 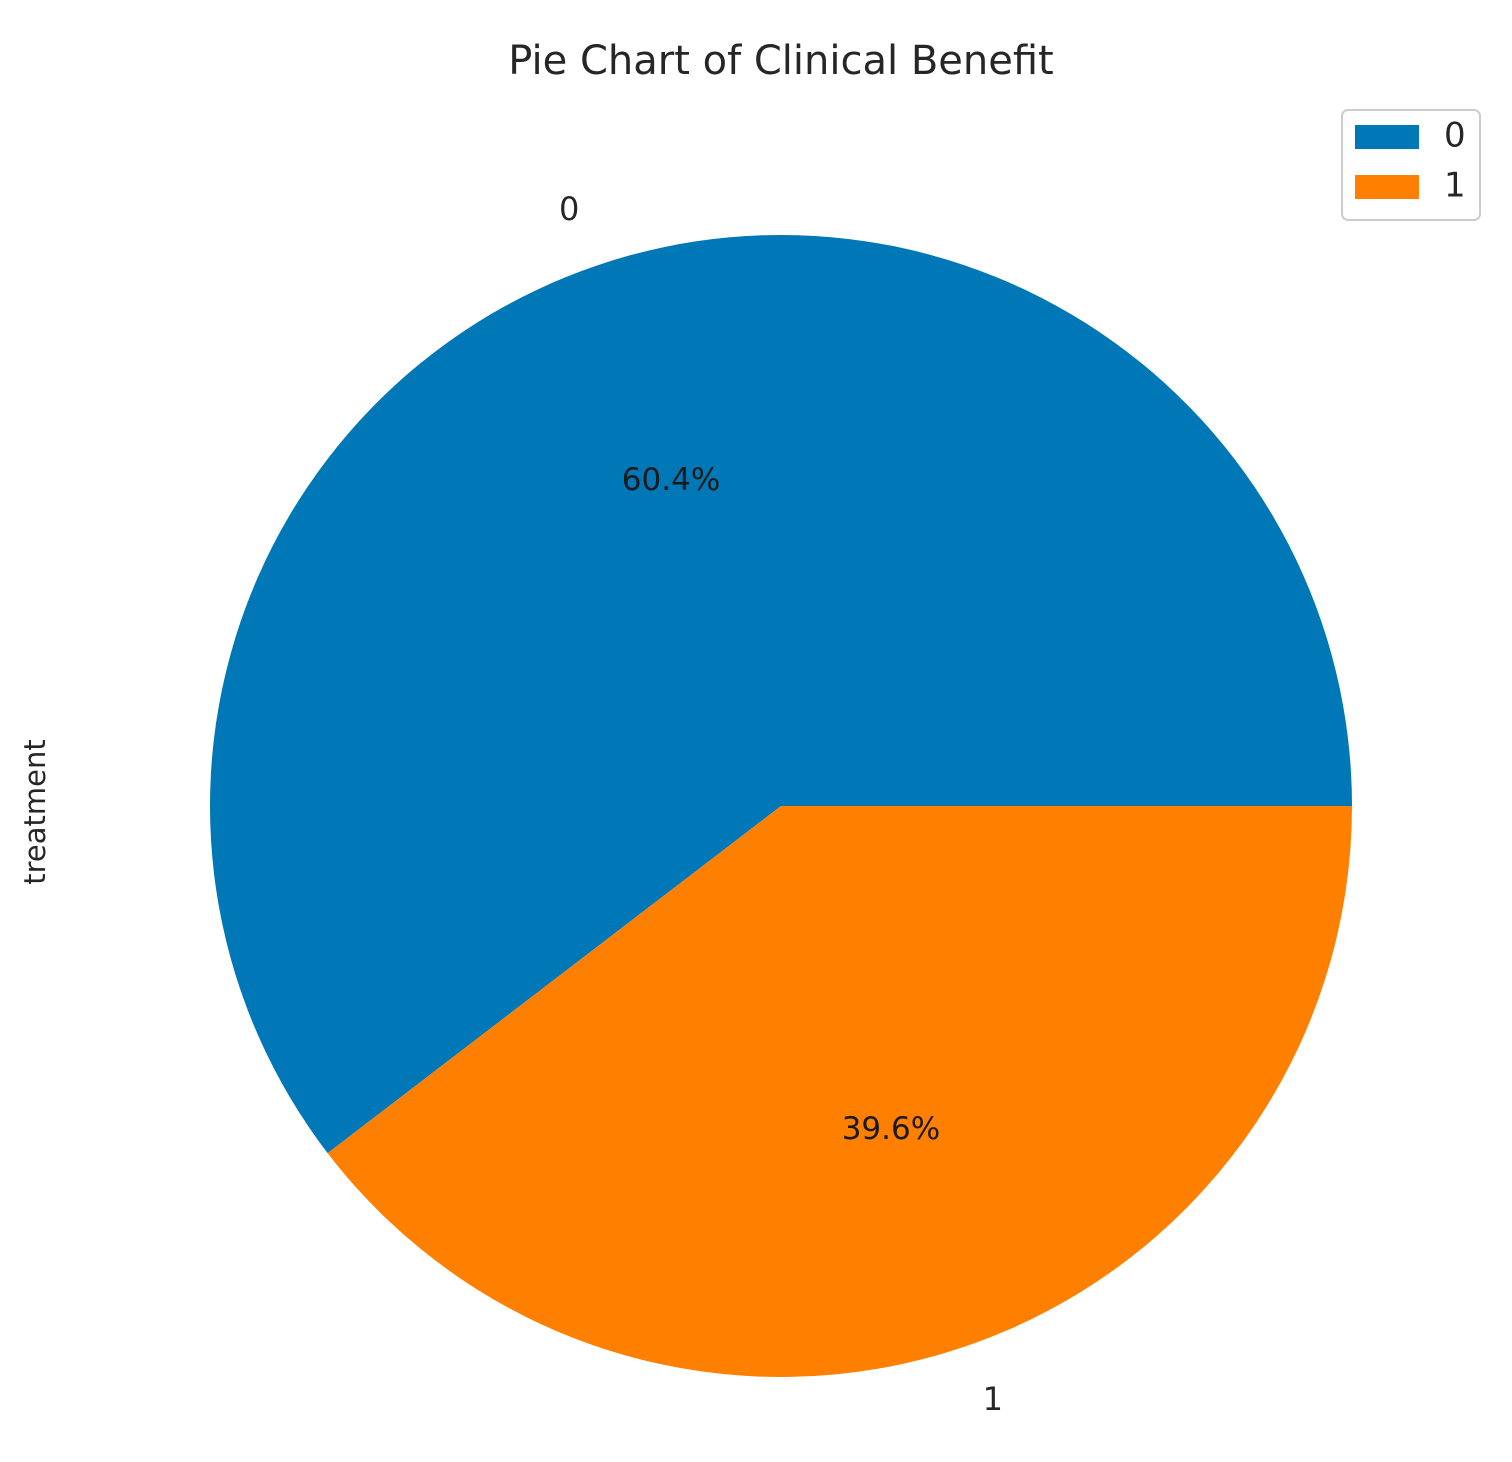 I want to click on chart-title: Pie Chart of Clinical Benefit, so click(x=780, y=61).